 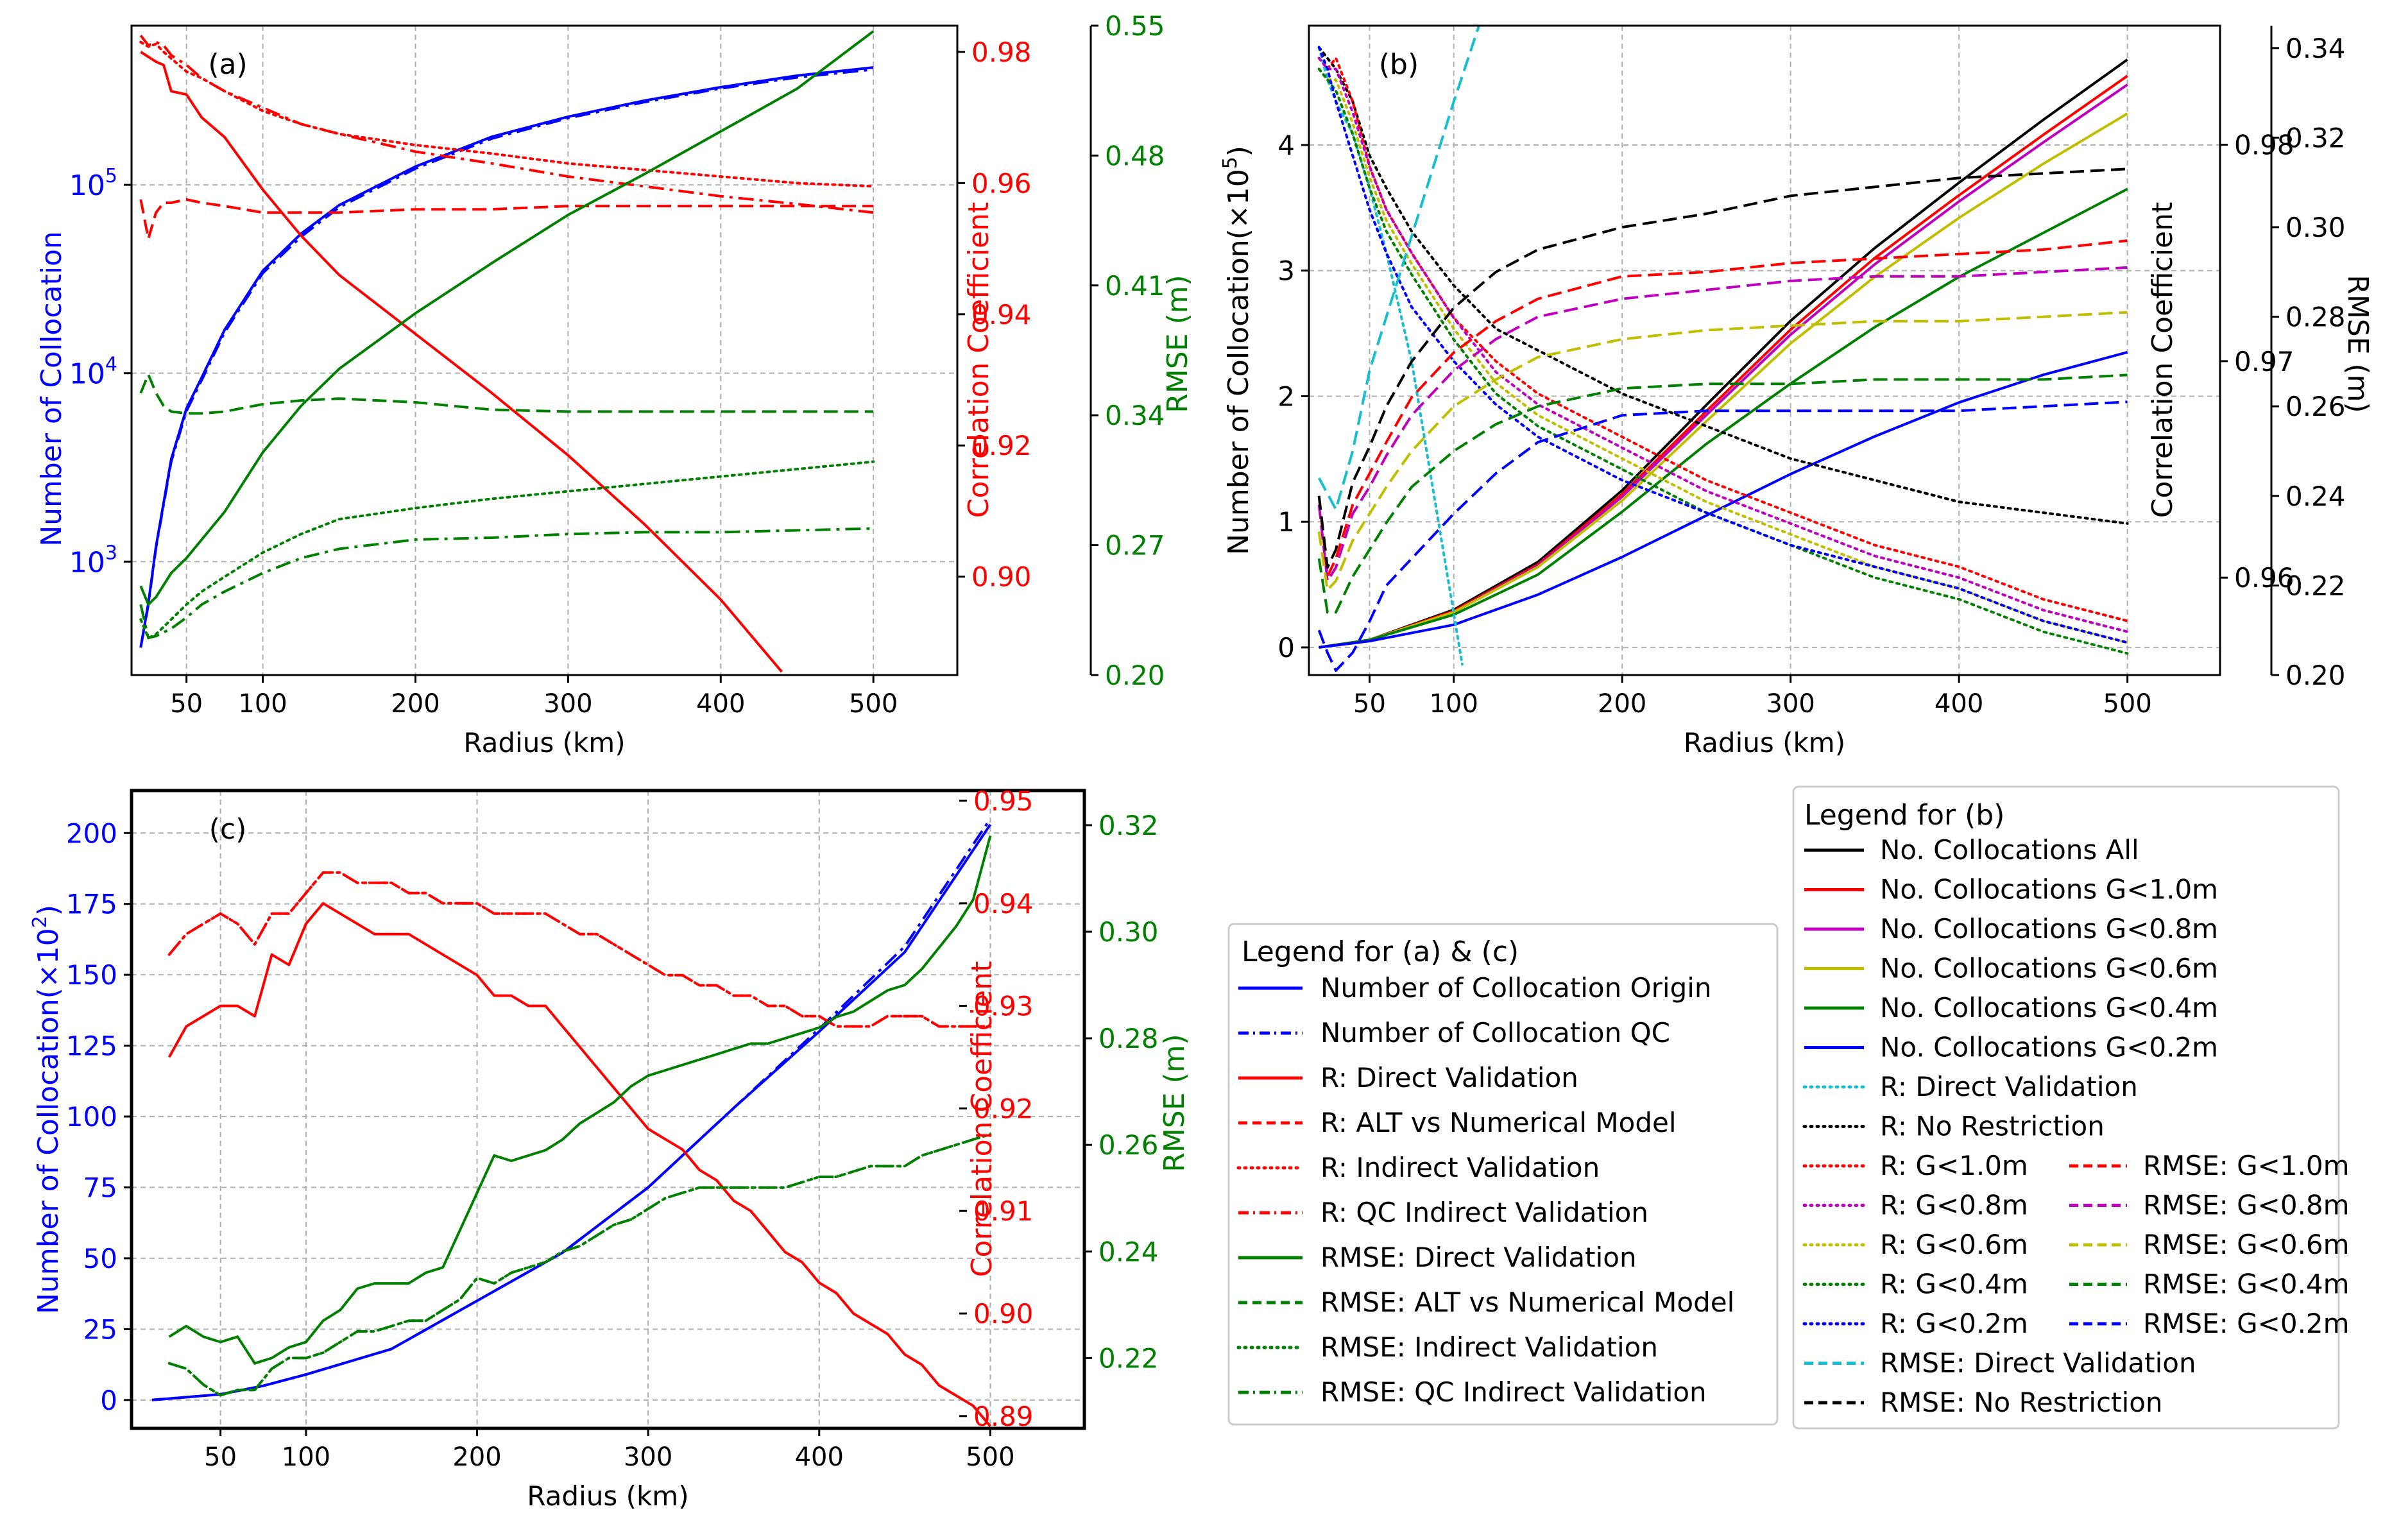 I want to click on legend-label: R: G<0.4m, so click(x=1954, y=1285).